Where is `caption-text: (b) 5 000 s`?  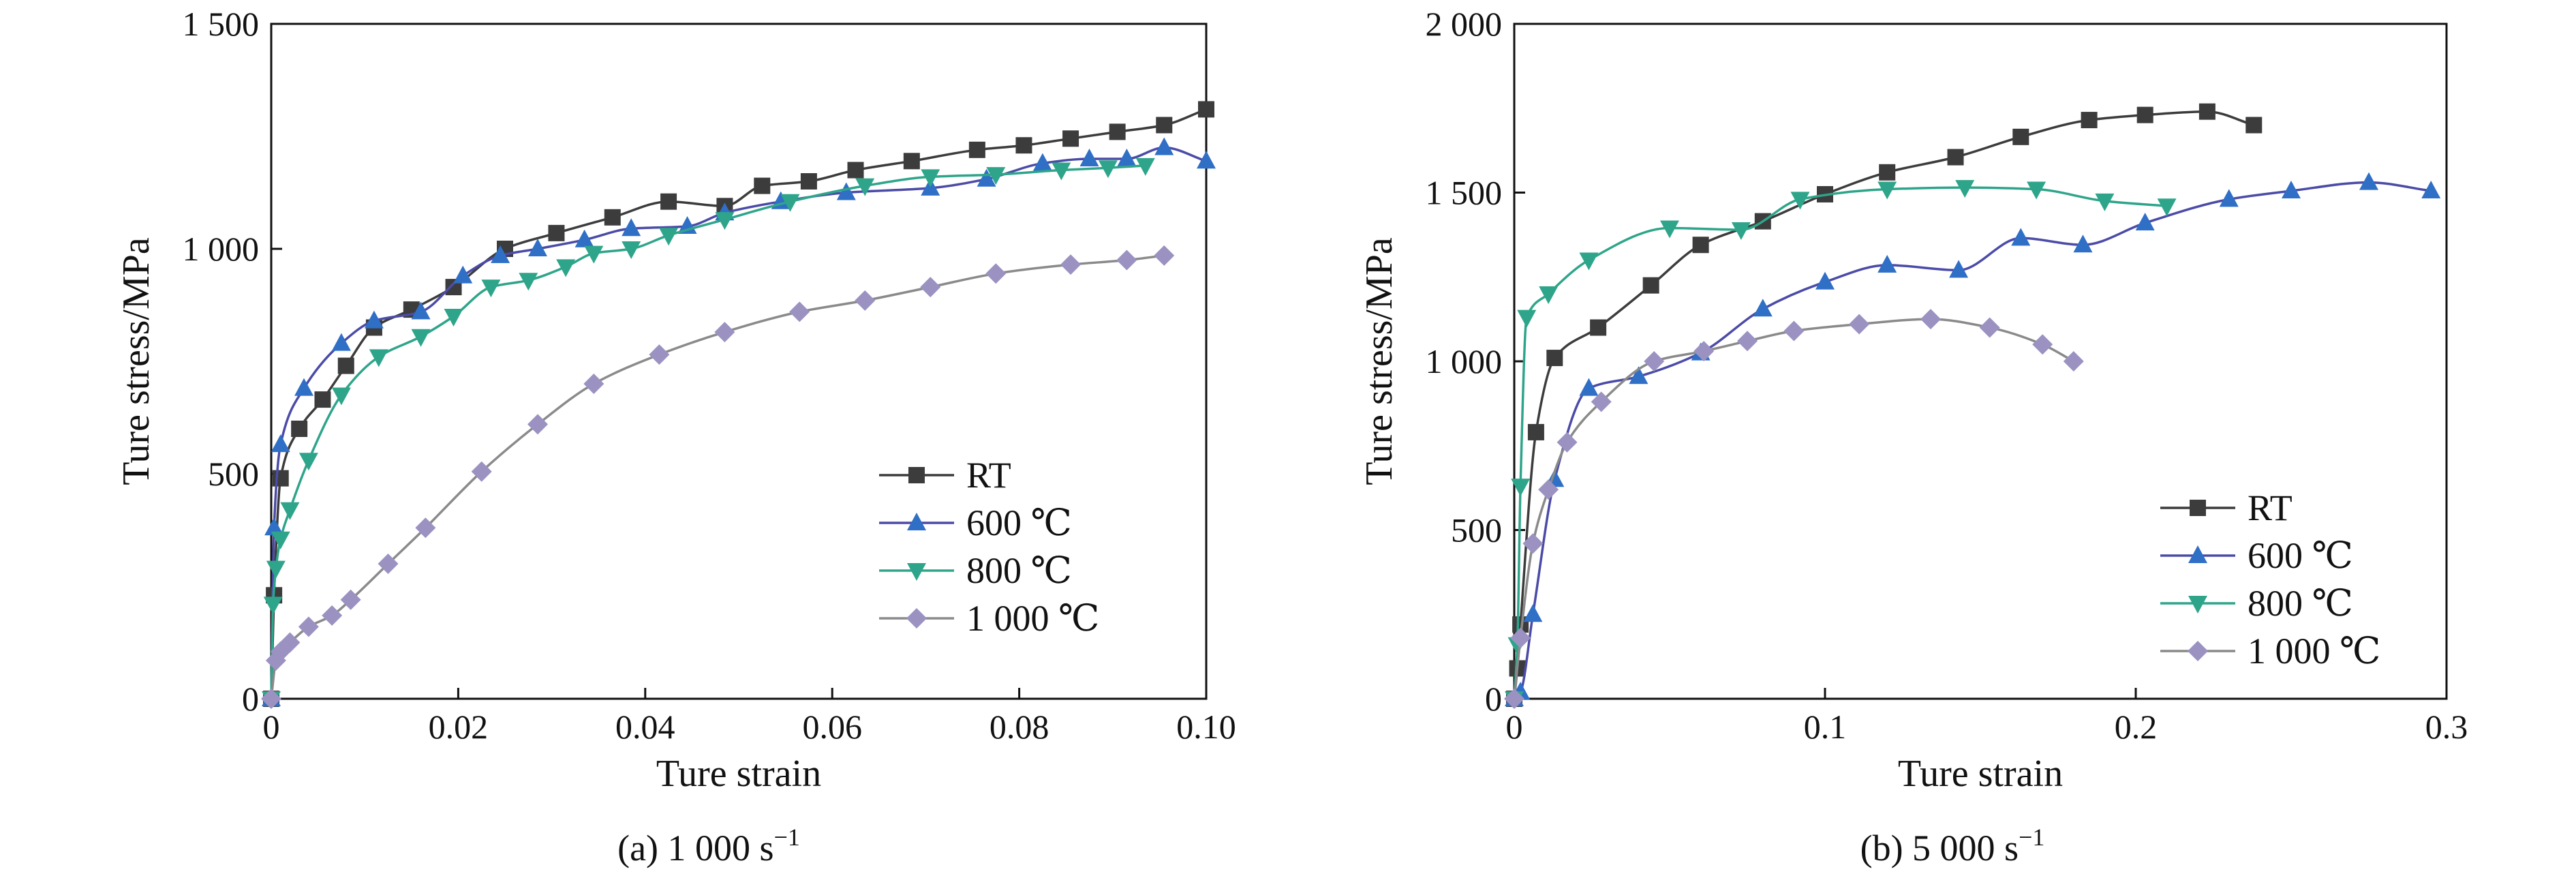
caption-text: (b) 5 000 s is located at coordinates (1940, 848).